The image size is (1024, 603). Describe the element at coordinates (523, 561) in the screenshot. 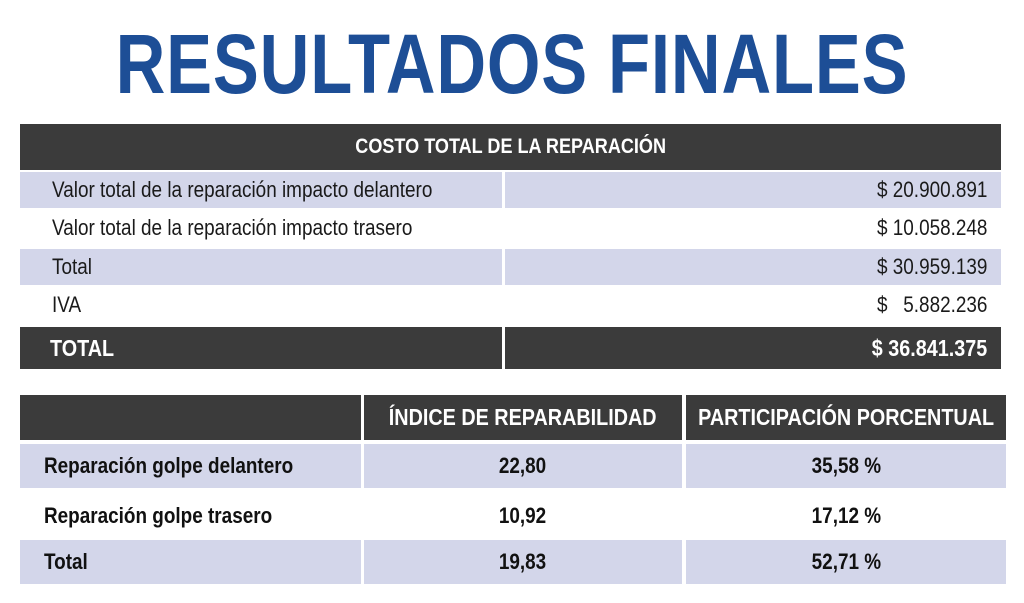

I see `index-row-indice: 19,83` at that location.